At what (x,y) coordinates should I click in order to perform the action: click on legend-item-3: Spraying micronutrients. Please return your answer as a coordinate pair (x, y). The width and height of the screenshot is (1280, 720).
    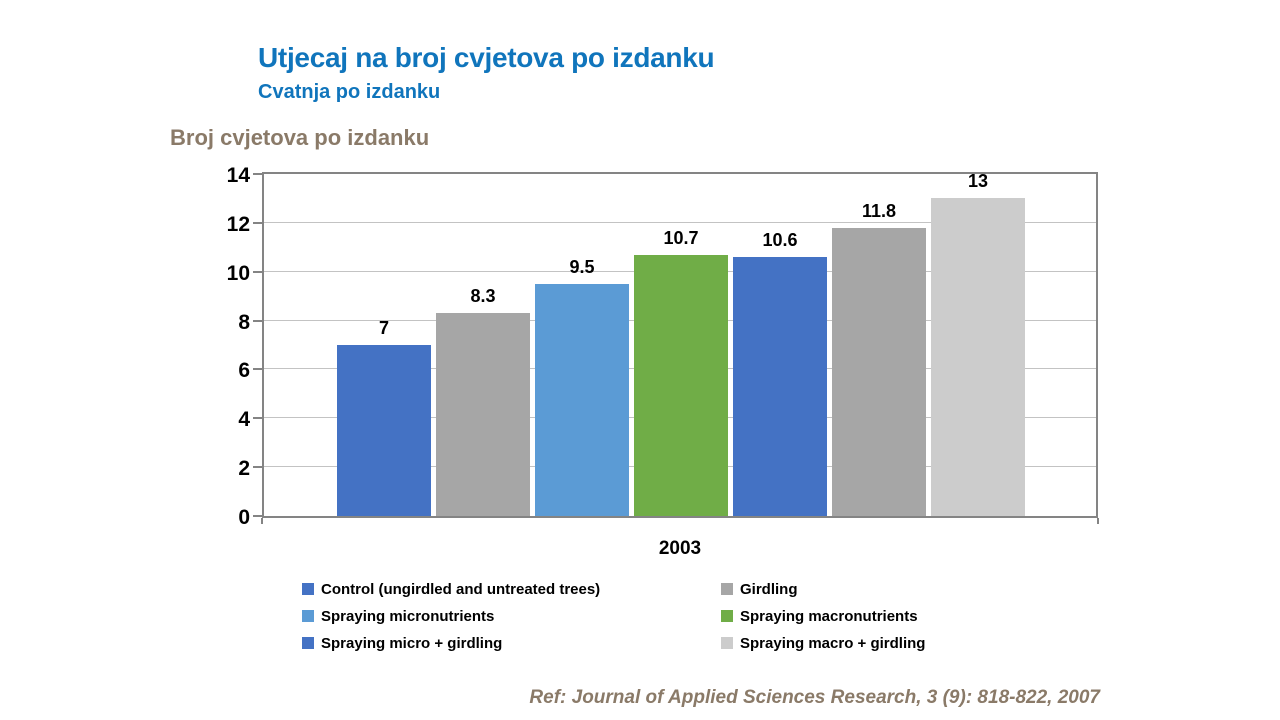
    Looking at the image, I should click on (511, 617).